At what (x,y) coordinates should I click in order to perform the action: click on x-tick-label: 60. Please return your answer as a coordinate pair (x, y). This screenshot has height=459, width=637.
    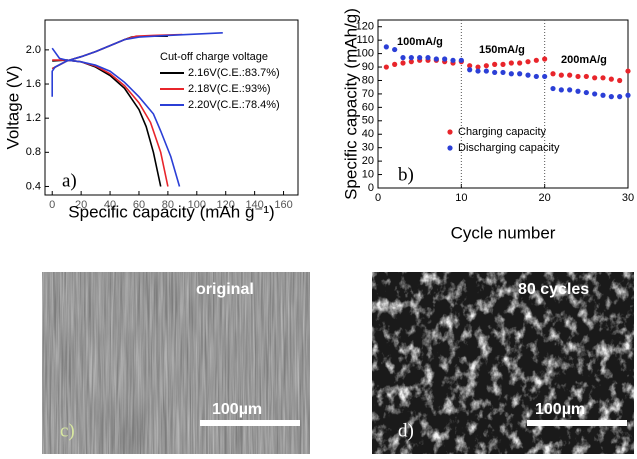
    Looking at the image, I should click on (139, 205).